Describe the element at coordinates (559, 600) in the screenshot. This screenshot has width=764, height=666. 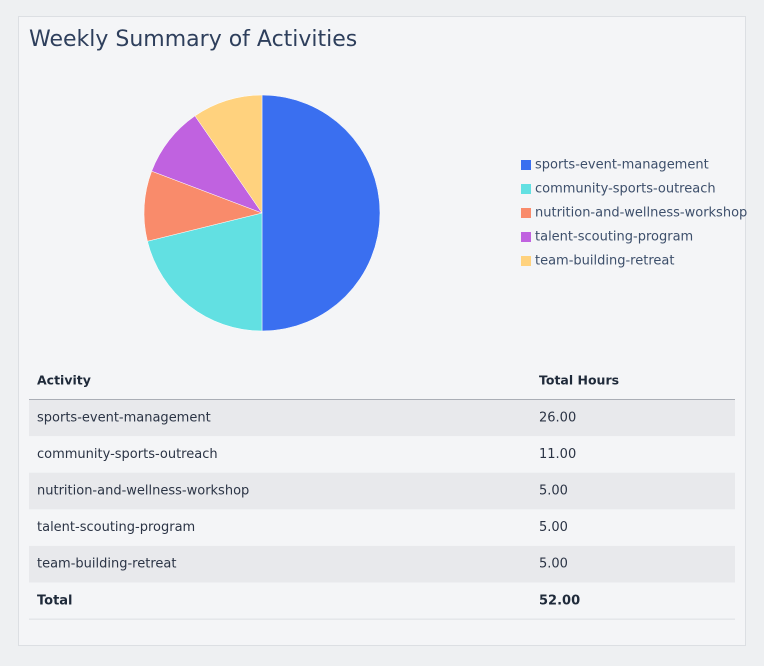
I see `table-total: 52.00` at that location.